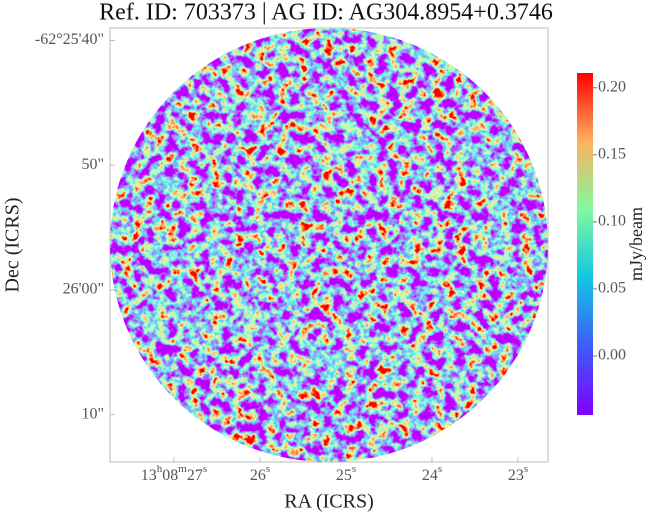 This screenshot has height=520, width=653. What do you see at coordinates (92, 164) in the screenshot?
I see `y-tick-label: 50"` at bounding box center [92, 164].